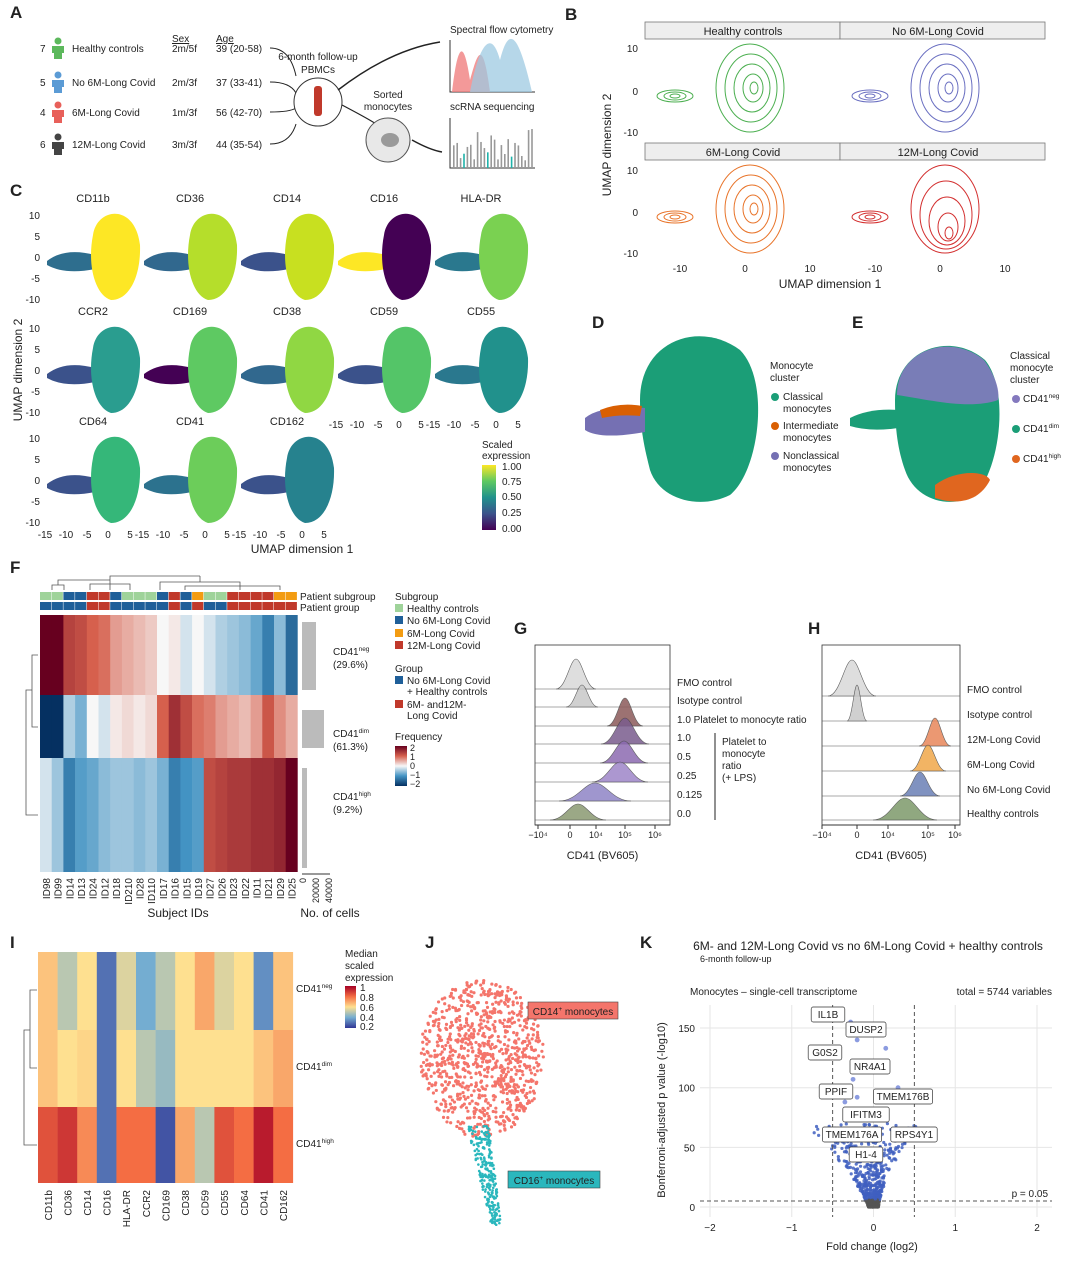 This screenshot has height=1263, width=1080. I want to click on label: 10, so click(633, 49).